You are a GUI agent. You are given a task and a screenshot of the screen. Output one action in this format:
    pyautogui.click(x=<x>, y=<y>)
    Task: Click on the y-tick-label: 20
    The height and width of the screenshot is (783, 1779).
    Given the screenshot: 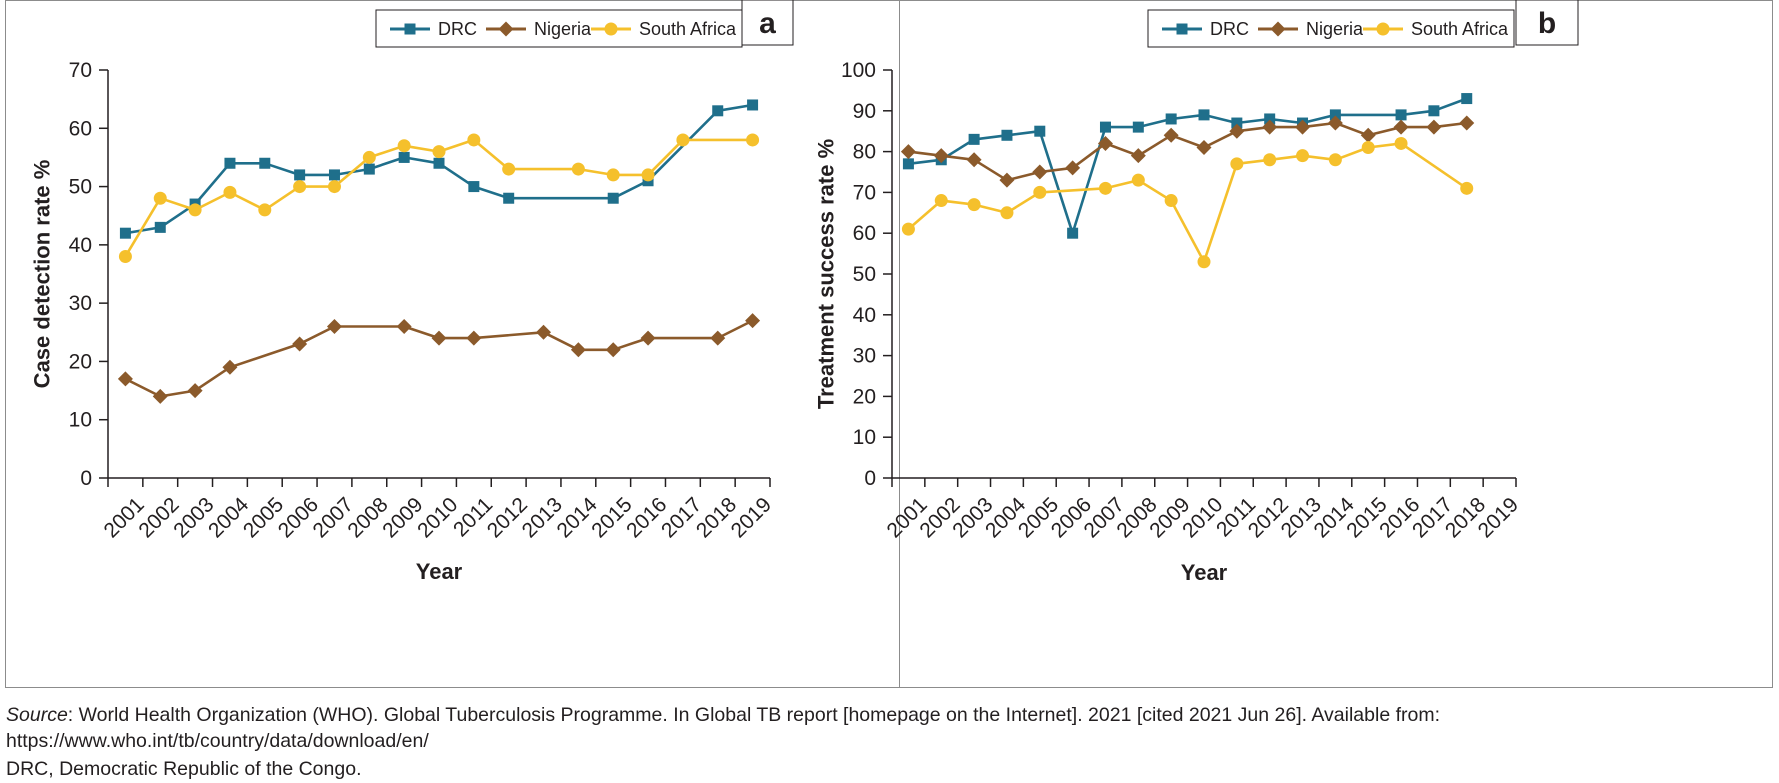 What is the action you would take?
    pyautogui.click(x=864, y=396)
    